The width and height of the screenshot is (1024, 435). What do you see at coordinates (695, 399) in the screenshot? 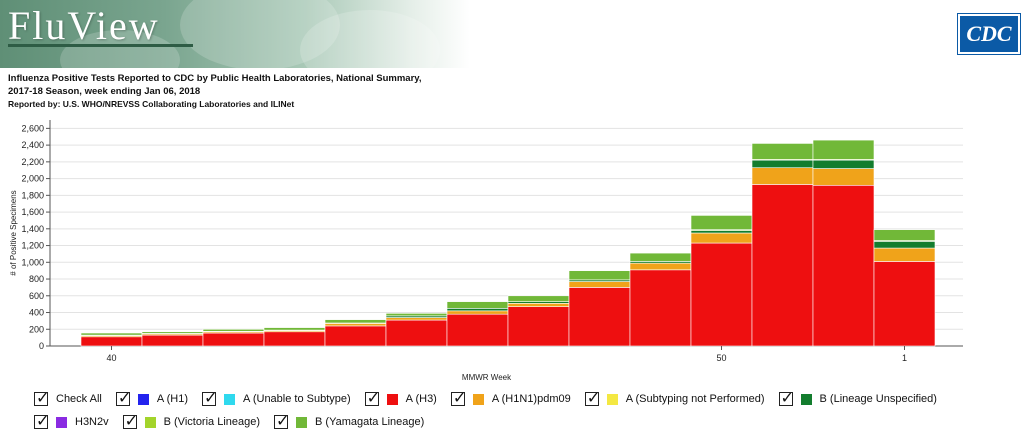
I see `legend-label: A (Subtyping not Performed)` at bounding box center [695, 399].